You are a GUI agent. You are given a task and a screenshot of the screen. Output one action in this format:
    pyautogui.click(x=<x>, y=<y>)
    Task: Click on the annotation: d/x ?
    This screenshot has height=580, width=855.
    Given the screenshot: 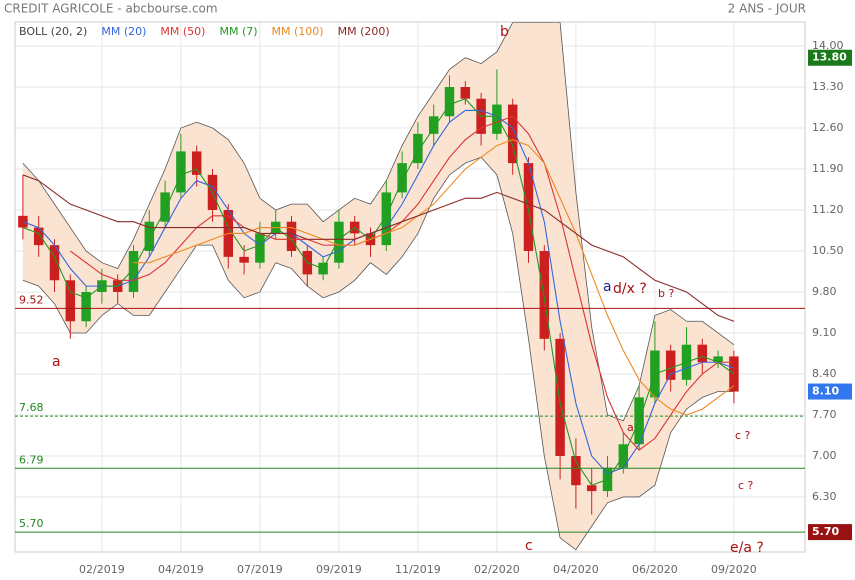 What is the action you would take?
    pyautogui.click(x=630, y=289)
    